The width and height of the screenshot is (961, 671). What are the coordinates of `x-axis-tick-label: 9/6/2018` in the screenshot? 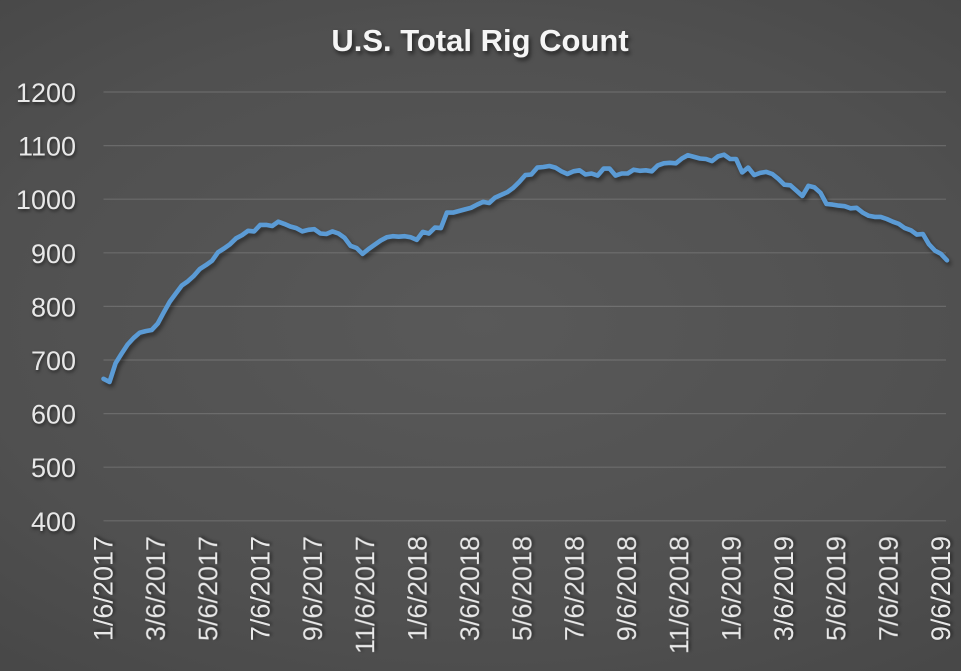 It's located at (627, 588).